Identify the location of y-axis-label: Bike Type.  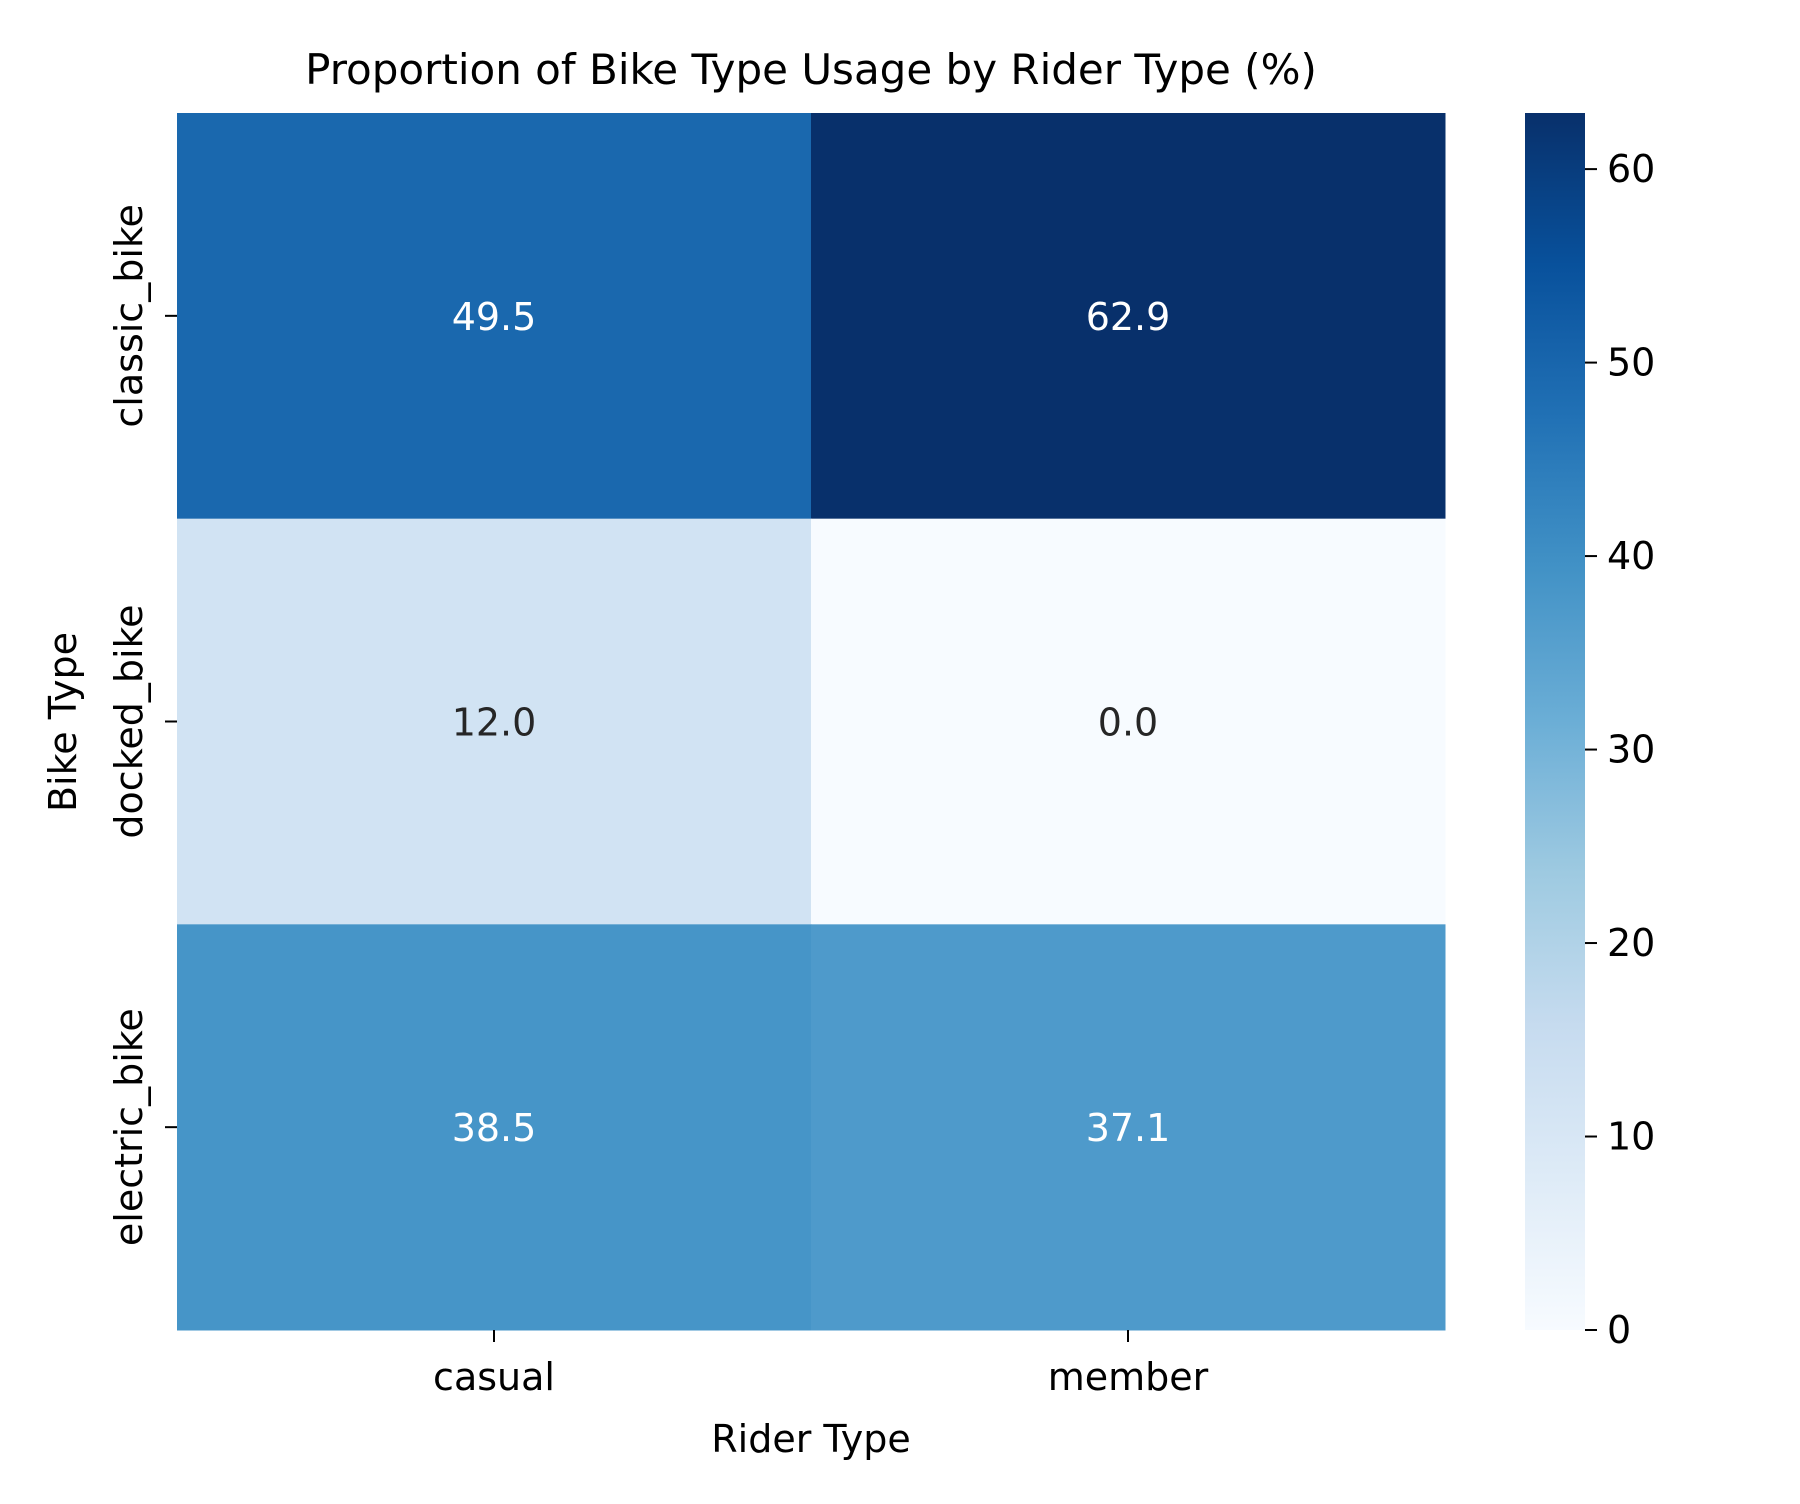
(63, 722).